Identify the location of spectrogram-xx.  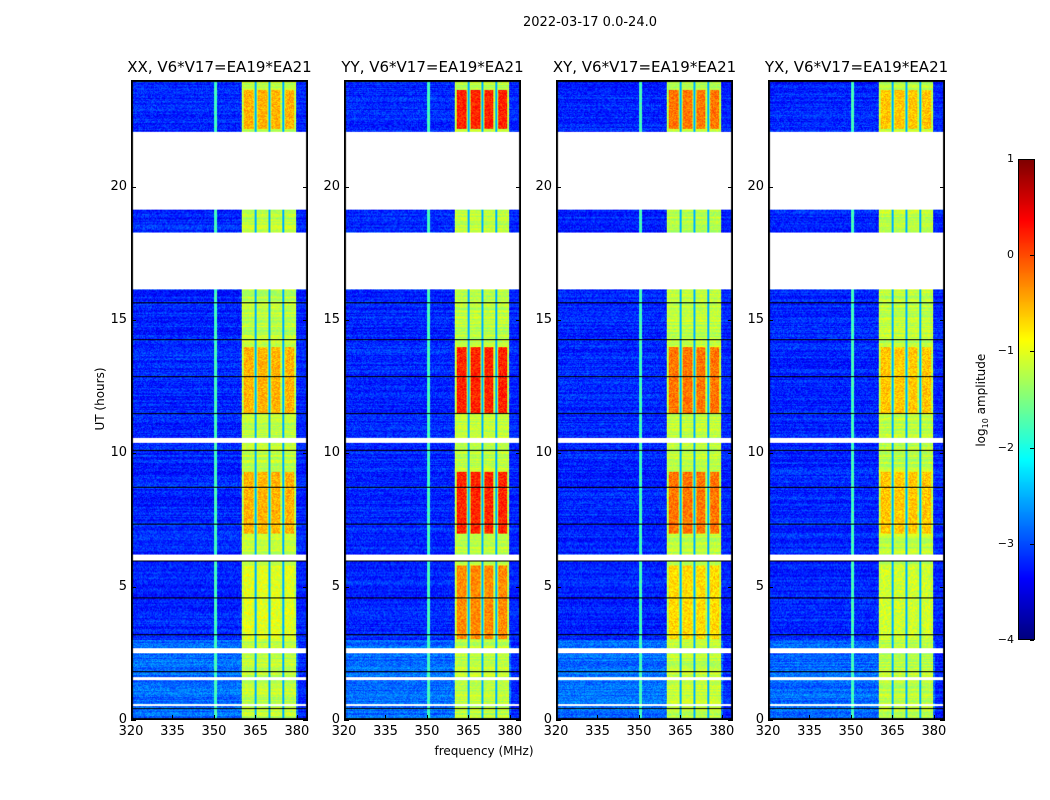
(219, 400).